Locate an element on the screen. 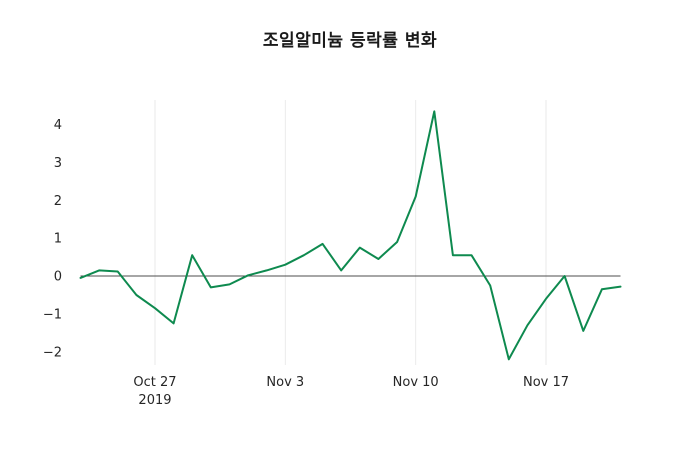 Image resolution: width=700 pixels, height=450 pixels. y-tick-label: 3 is located at coordinates (58, 163).